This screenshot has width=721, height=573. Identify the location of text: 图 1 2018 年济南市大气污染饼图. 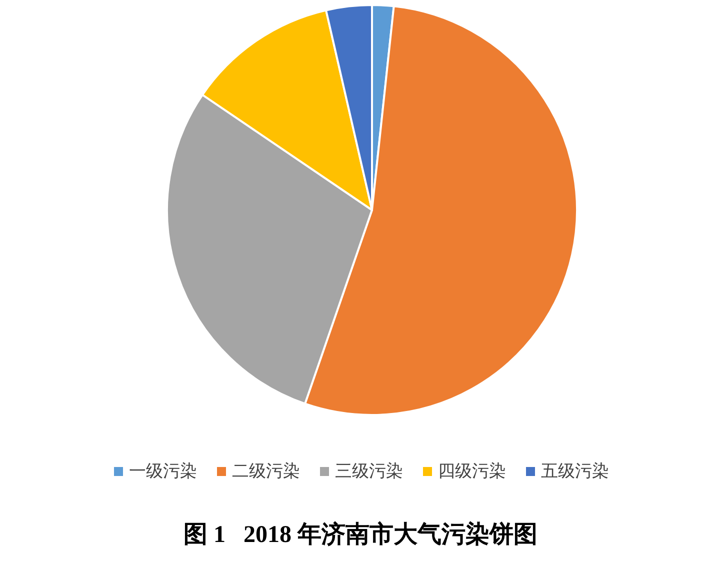
(361, 534).